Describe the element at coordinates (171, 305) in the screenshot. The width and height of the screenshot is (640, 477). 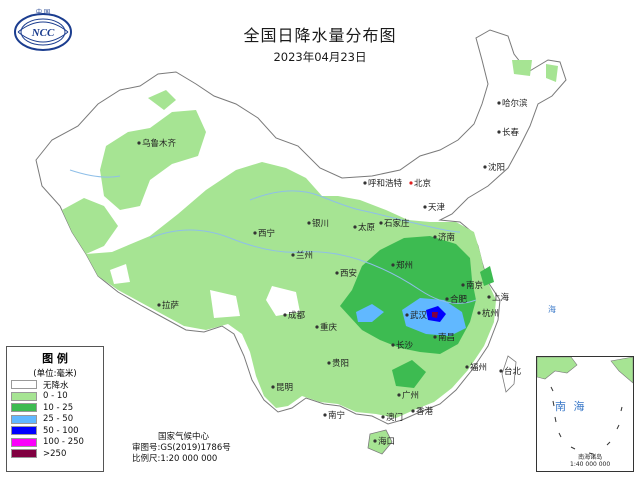
I see `city-label: 拉萨` at that location.